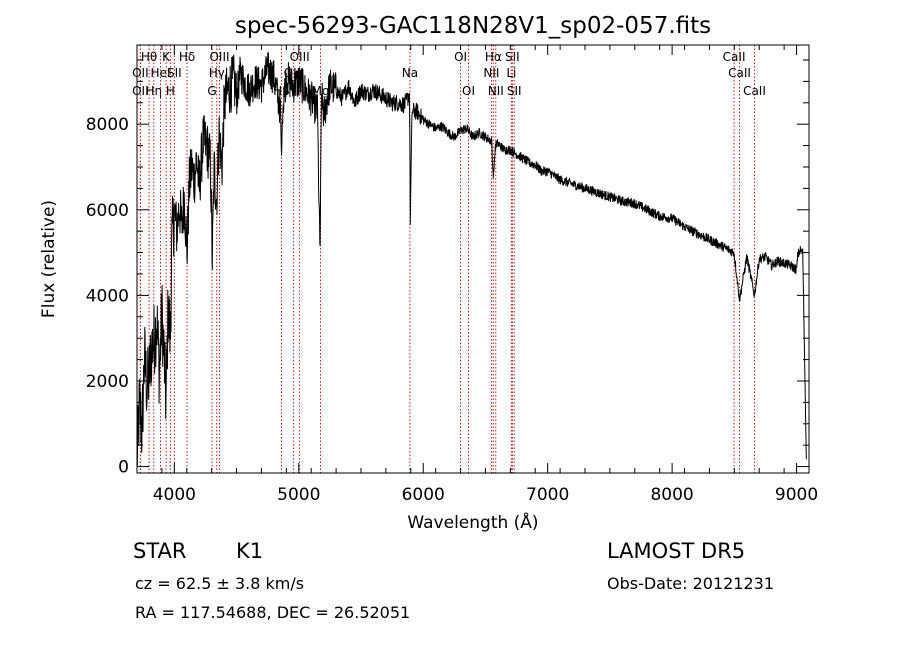 The width and height of the screenshot is (900, 649). What do you see at coordinates (161, 73) in the screenshot?
I see `line-marker-label: HeI` at bounding box center [161, 73].